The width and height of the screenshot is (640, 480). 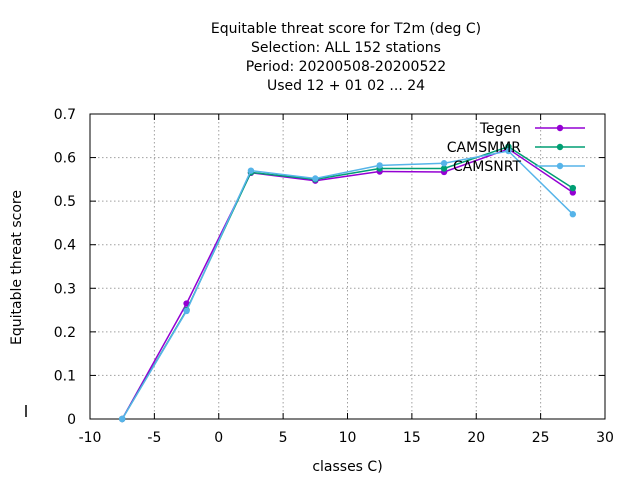 What do you see at coordinates (65, 376) in the screenshot?
I see `y-tick-label: 0.1` at bounding box center [65, 376].